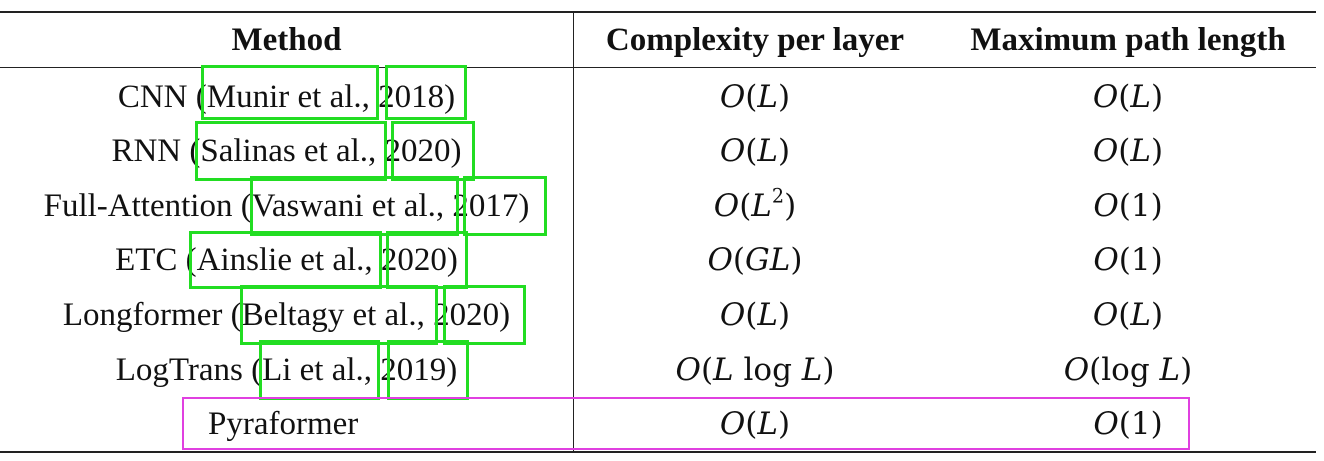 This screenshot has width=1324, height=461. Describe the element at coordinates (286, 40) in the screenshot. I see `header-method: Method` at that location.